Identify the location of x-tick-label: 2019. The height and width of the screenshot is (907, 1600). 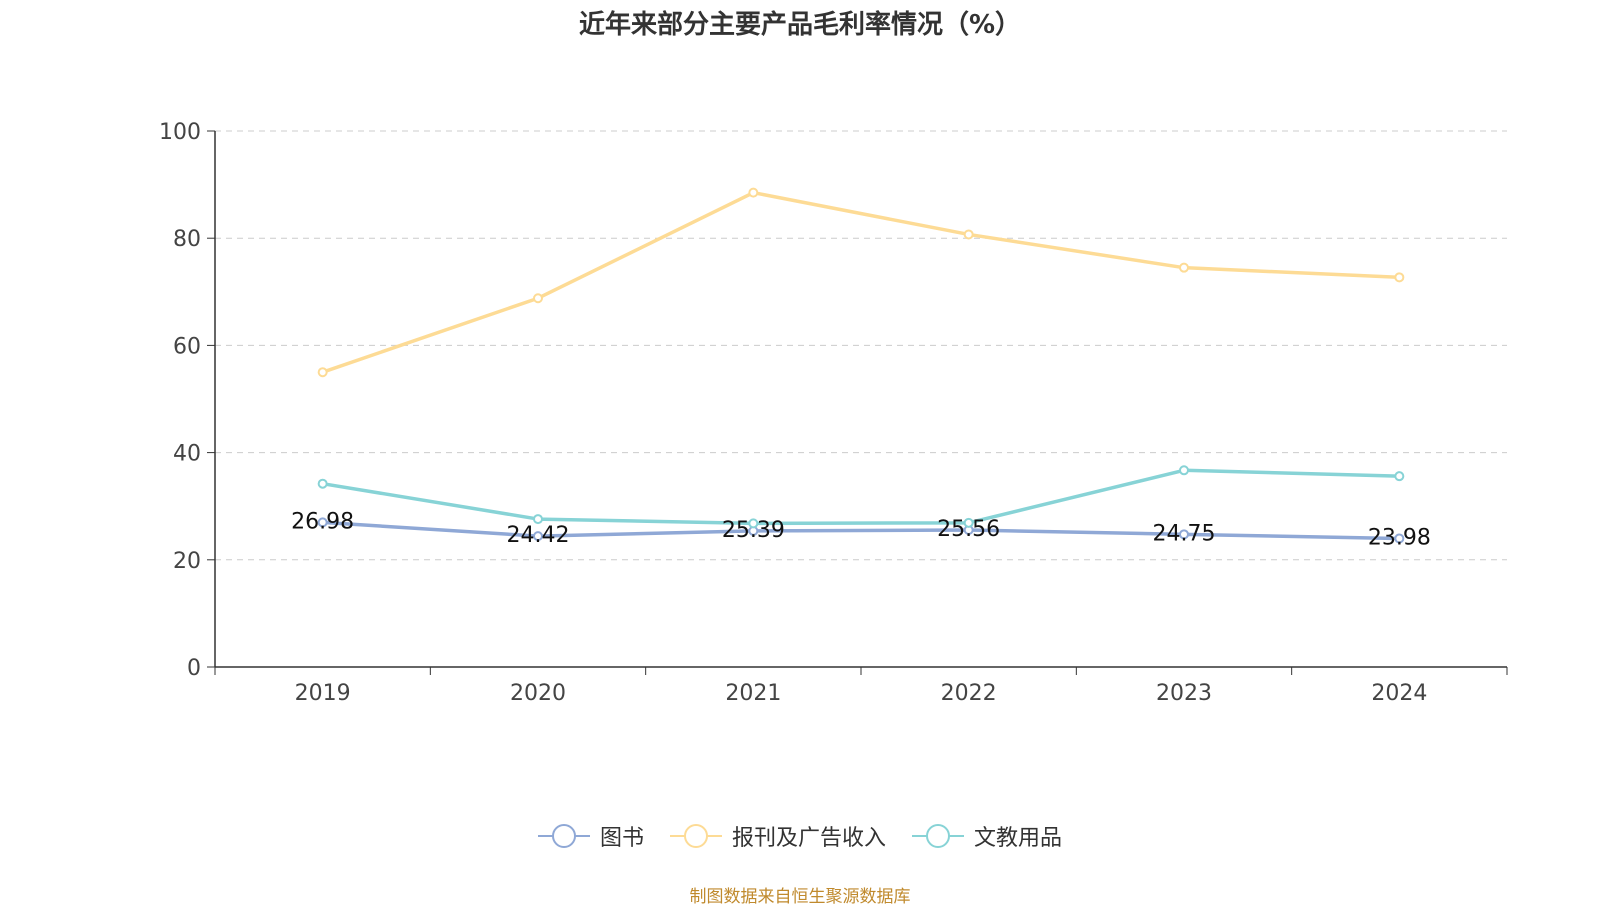
(323, 693).